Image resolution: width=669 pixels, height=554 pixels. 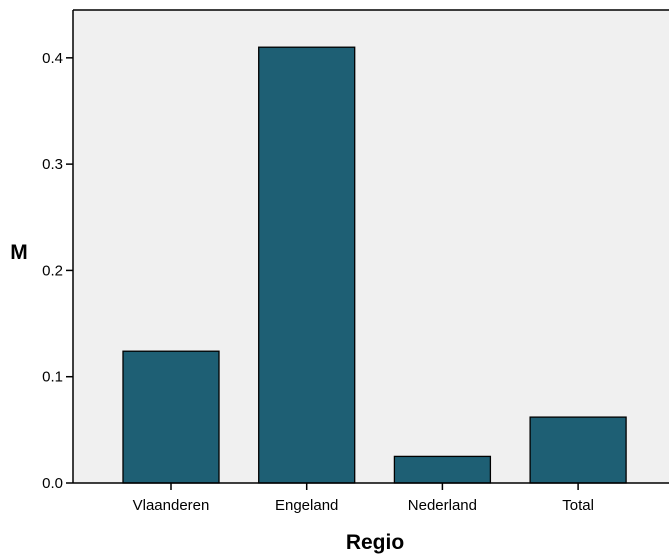 What do you see at coordinates (578, 505) in the screenshot?
I see `x-tick-label: Total` at bounding box center [578, 505].